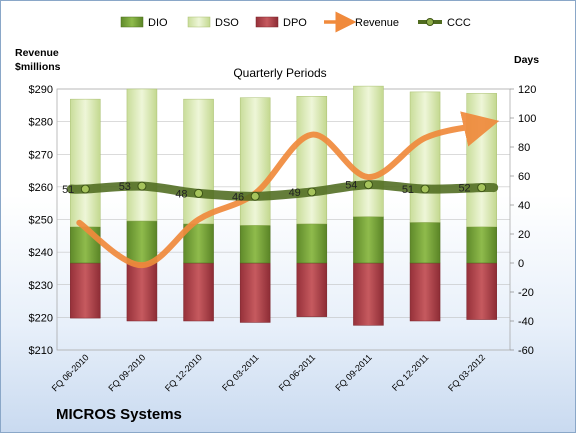  What do you see at coordinates (41, 318) in the screenshot?
I see `left-tick-label: $220` at bounding box center [41, 318].